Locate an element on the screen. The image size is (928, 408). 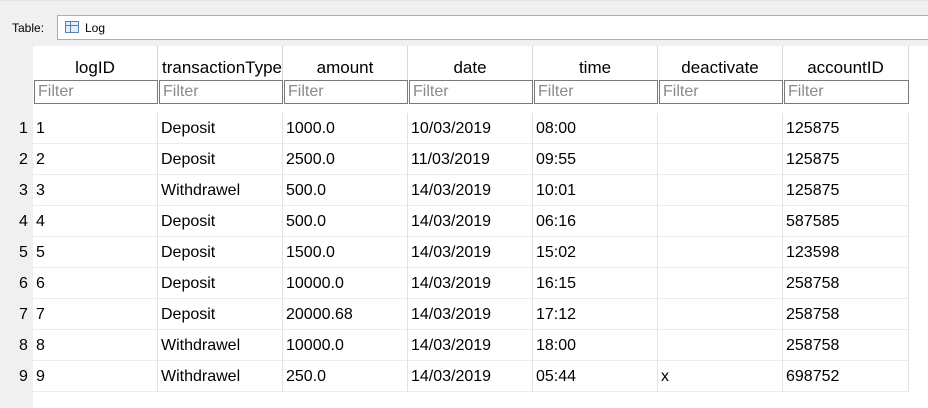
table-cell-amount: 1500.0 is located at coordinates (345, 252).